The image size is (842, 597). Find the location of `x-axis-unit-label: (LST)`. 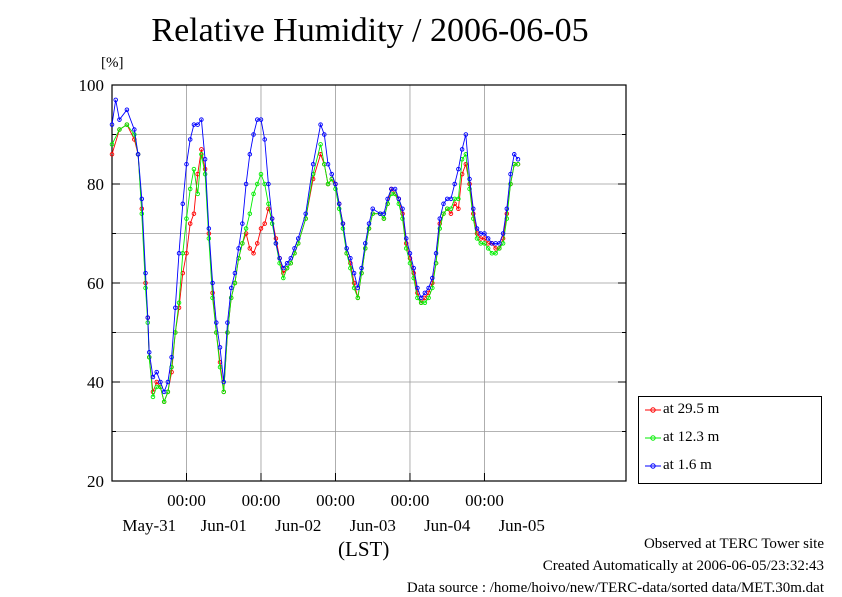

x-axis-unit-label: (LST) is located at coordinates (364, 549).